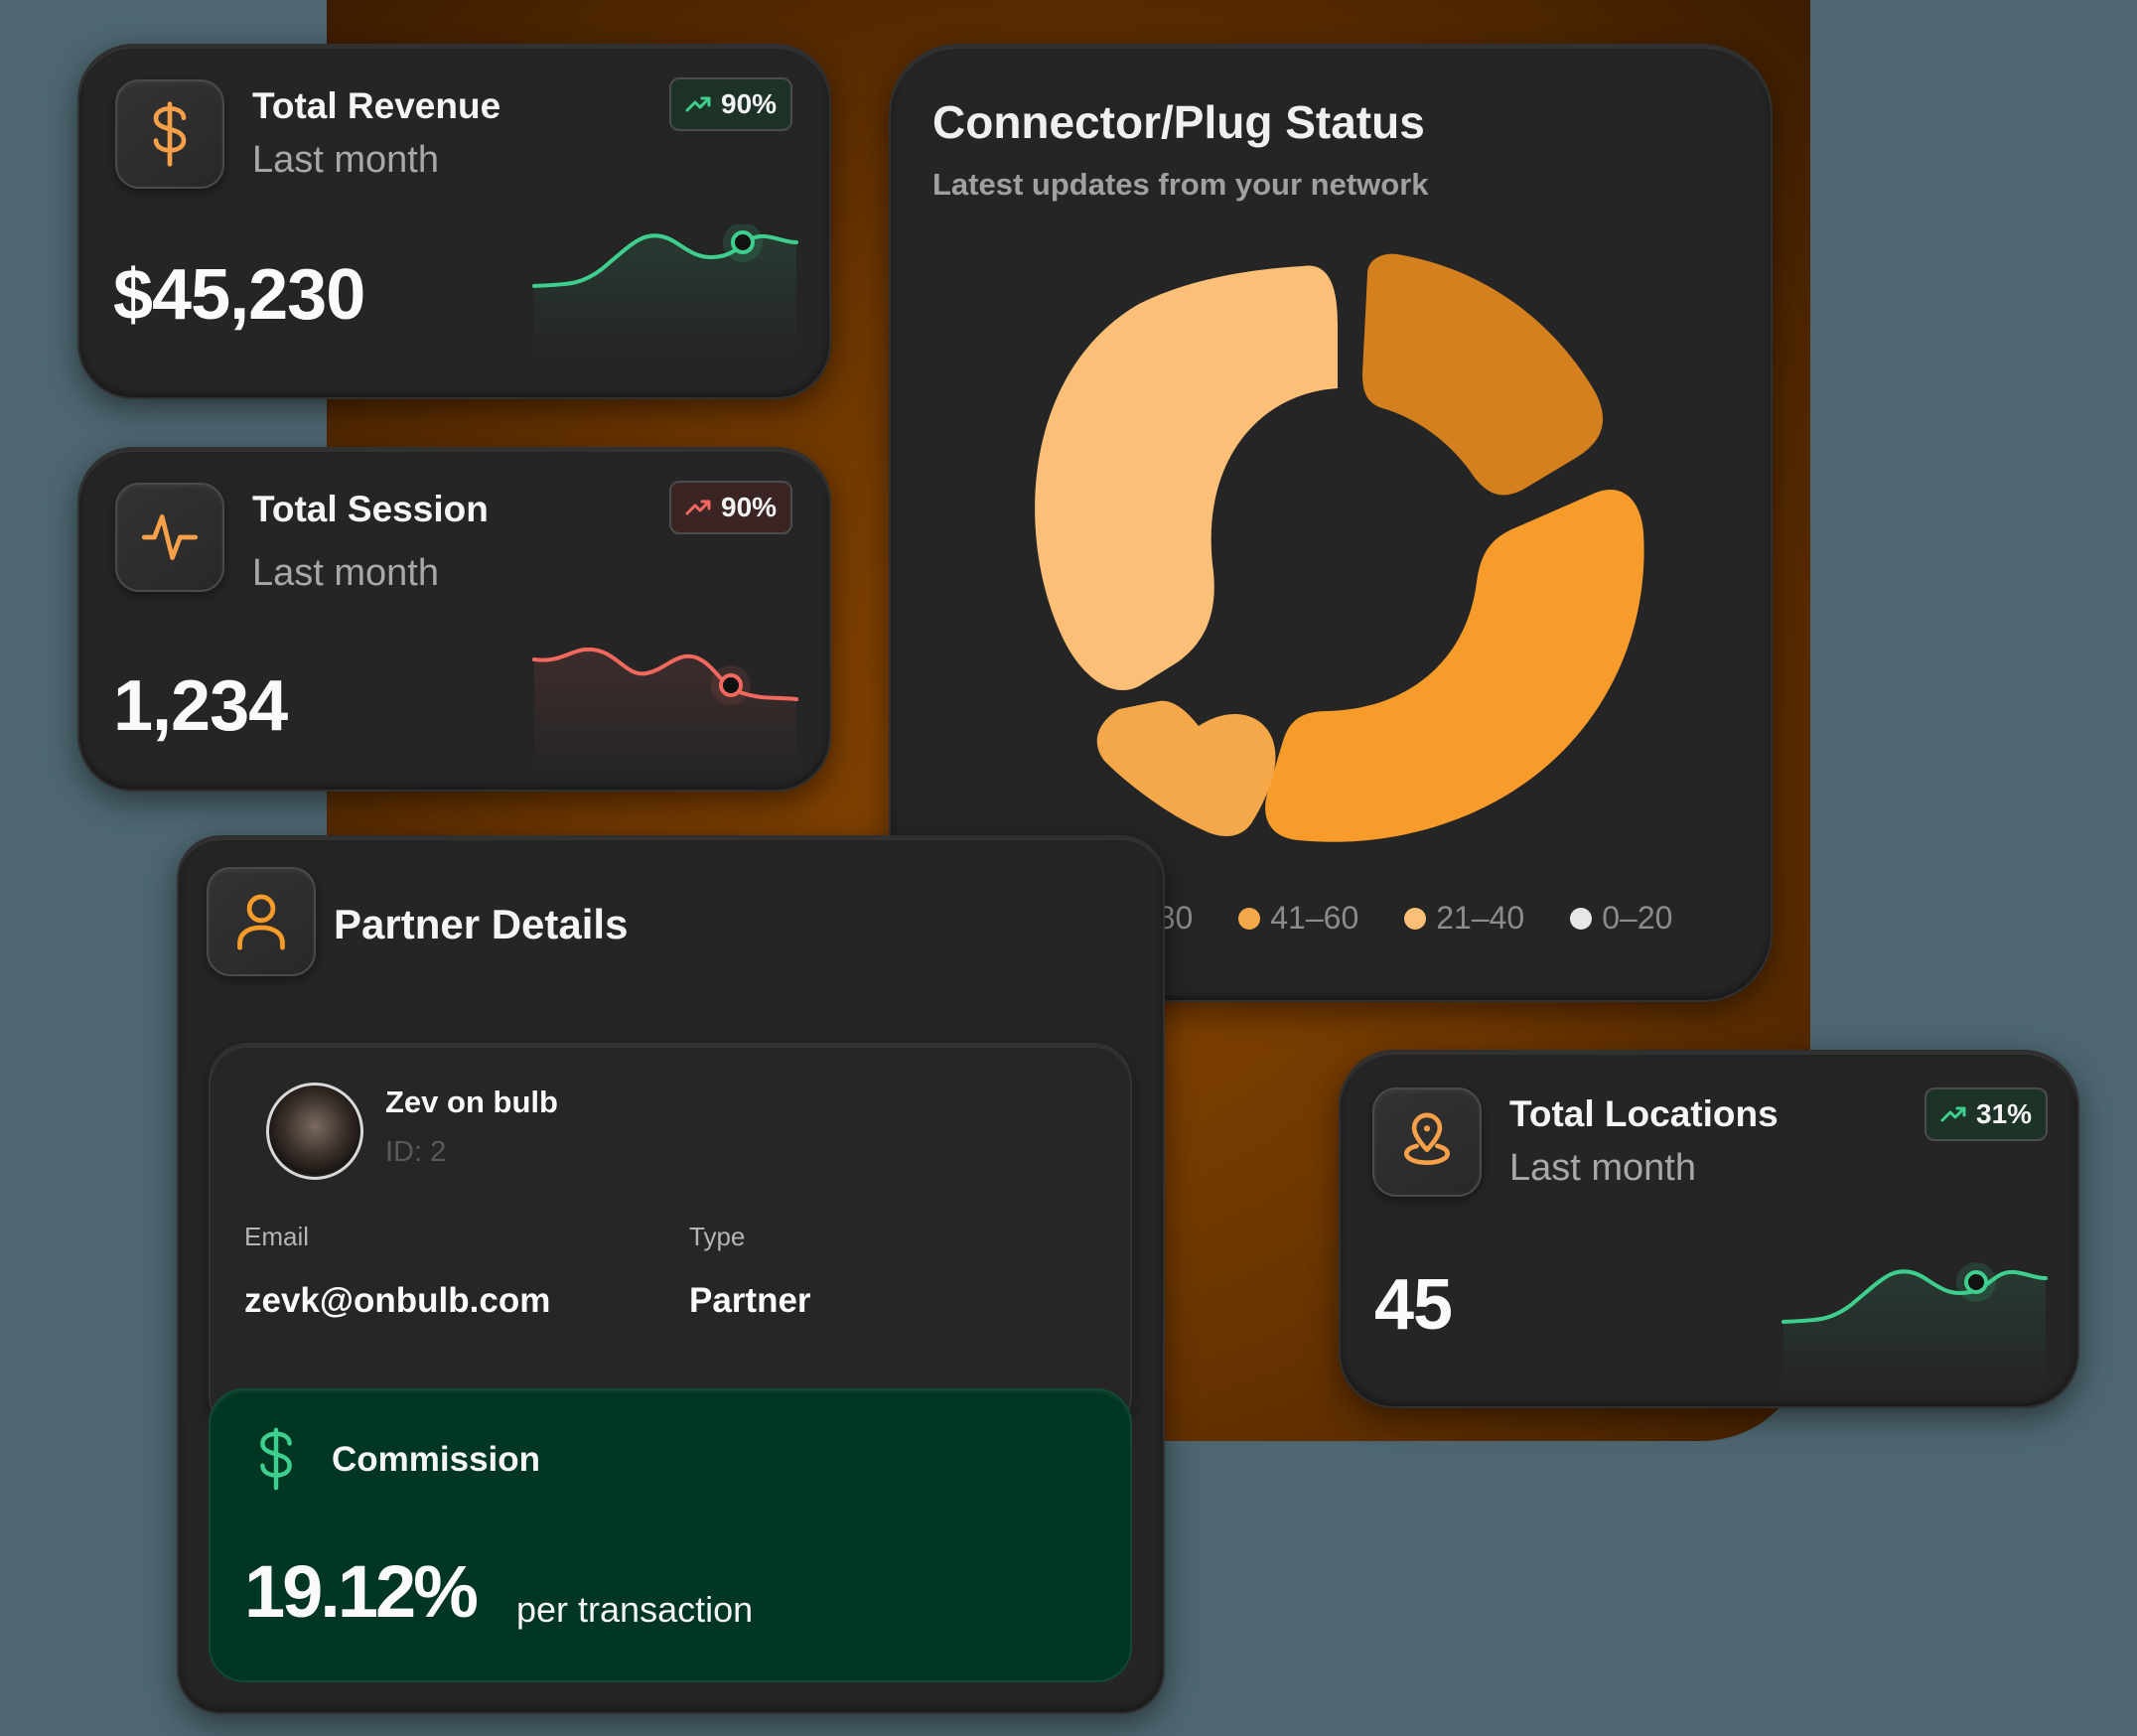 The height and width of the screenshot is (1736, 2137). I want to click on session-subtitle: Last month, so click(345, 573).